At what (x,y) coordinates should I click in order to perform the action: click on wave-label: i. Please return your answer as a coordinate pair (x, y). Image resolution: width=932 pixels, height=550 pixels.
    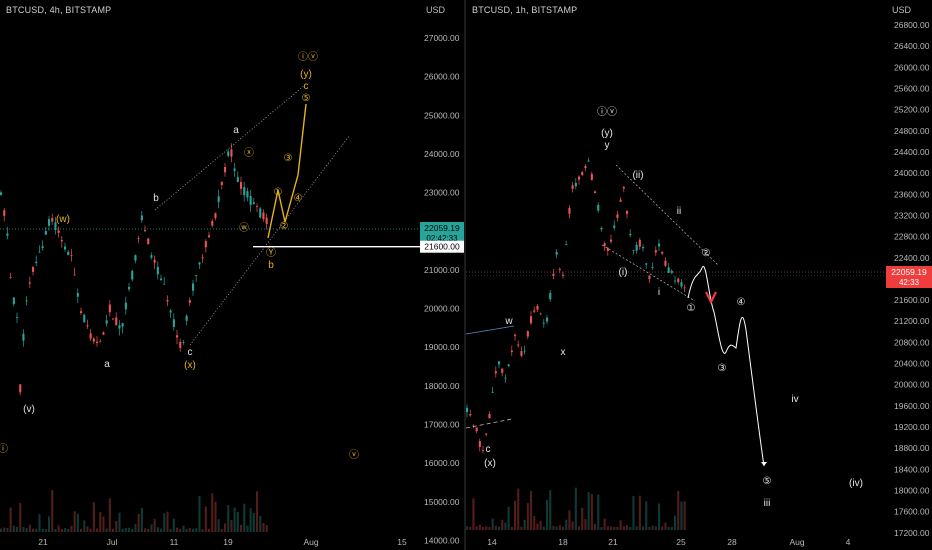
    Looking at the image, I should click on (659, 292).